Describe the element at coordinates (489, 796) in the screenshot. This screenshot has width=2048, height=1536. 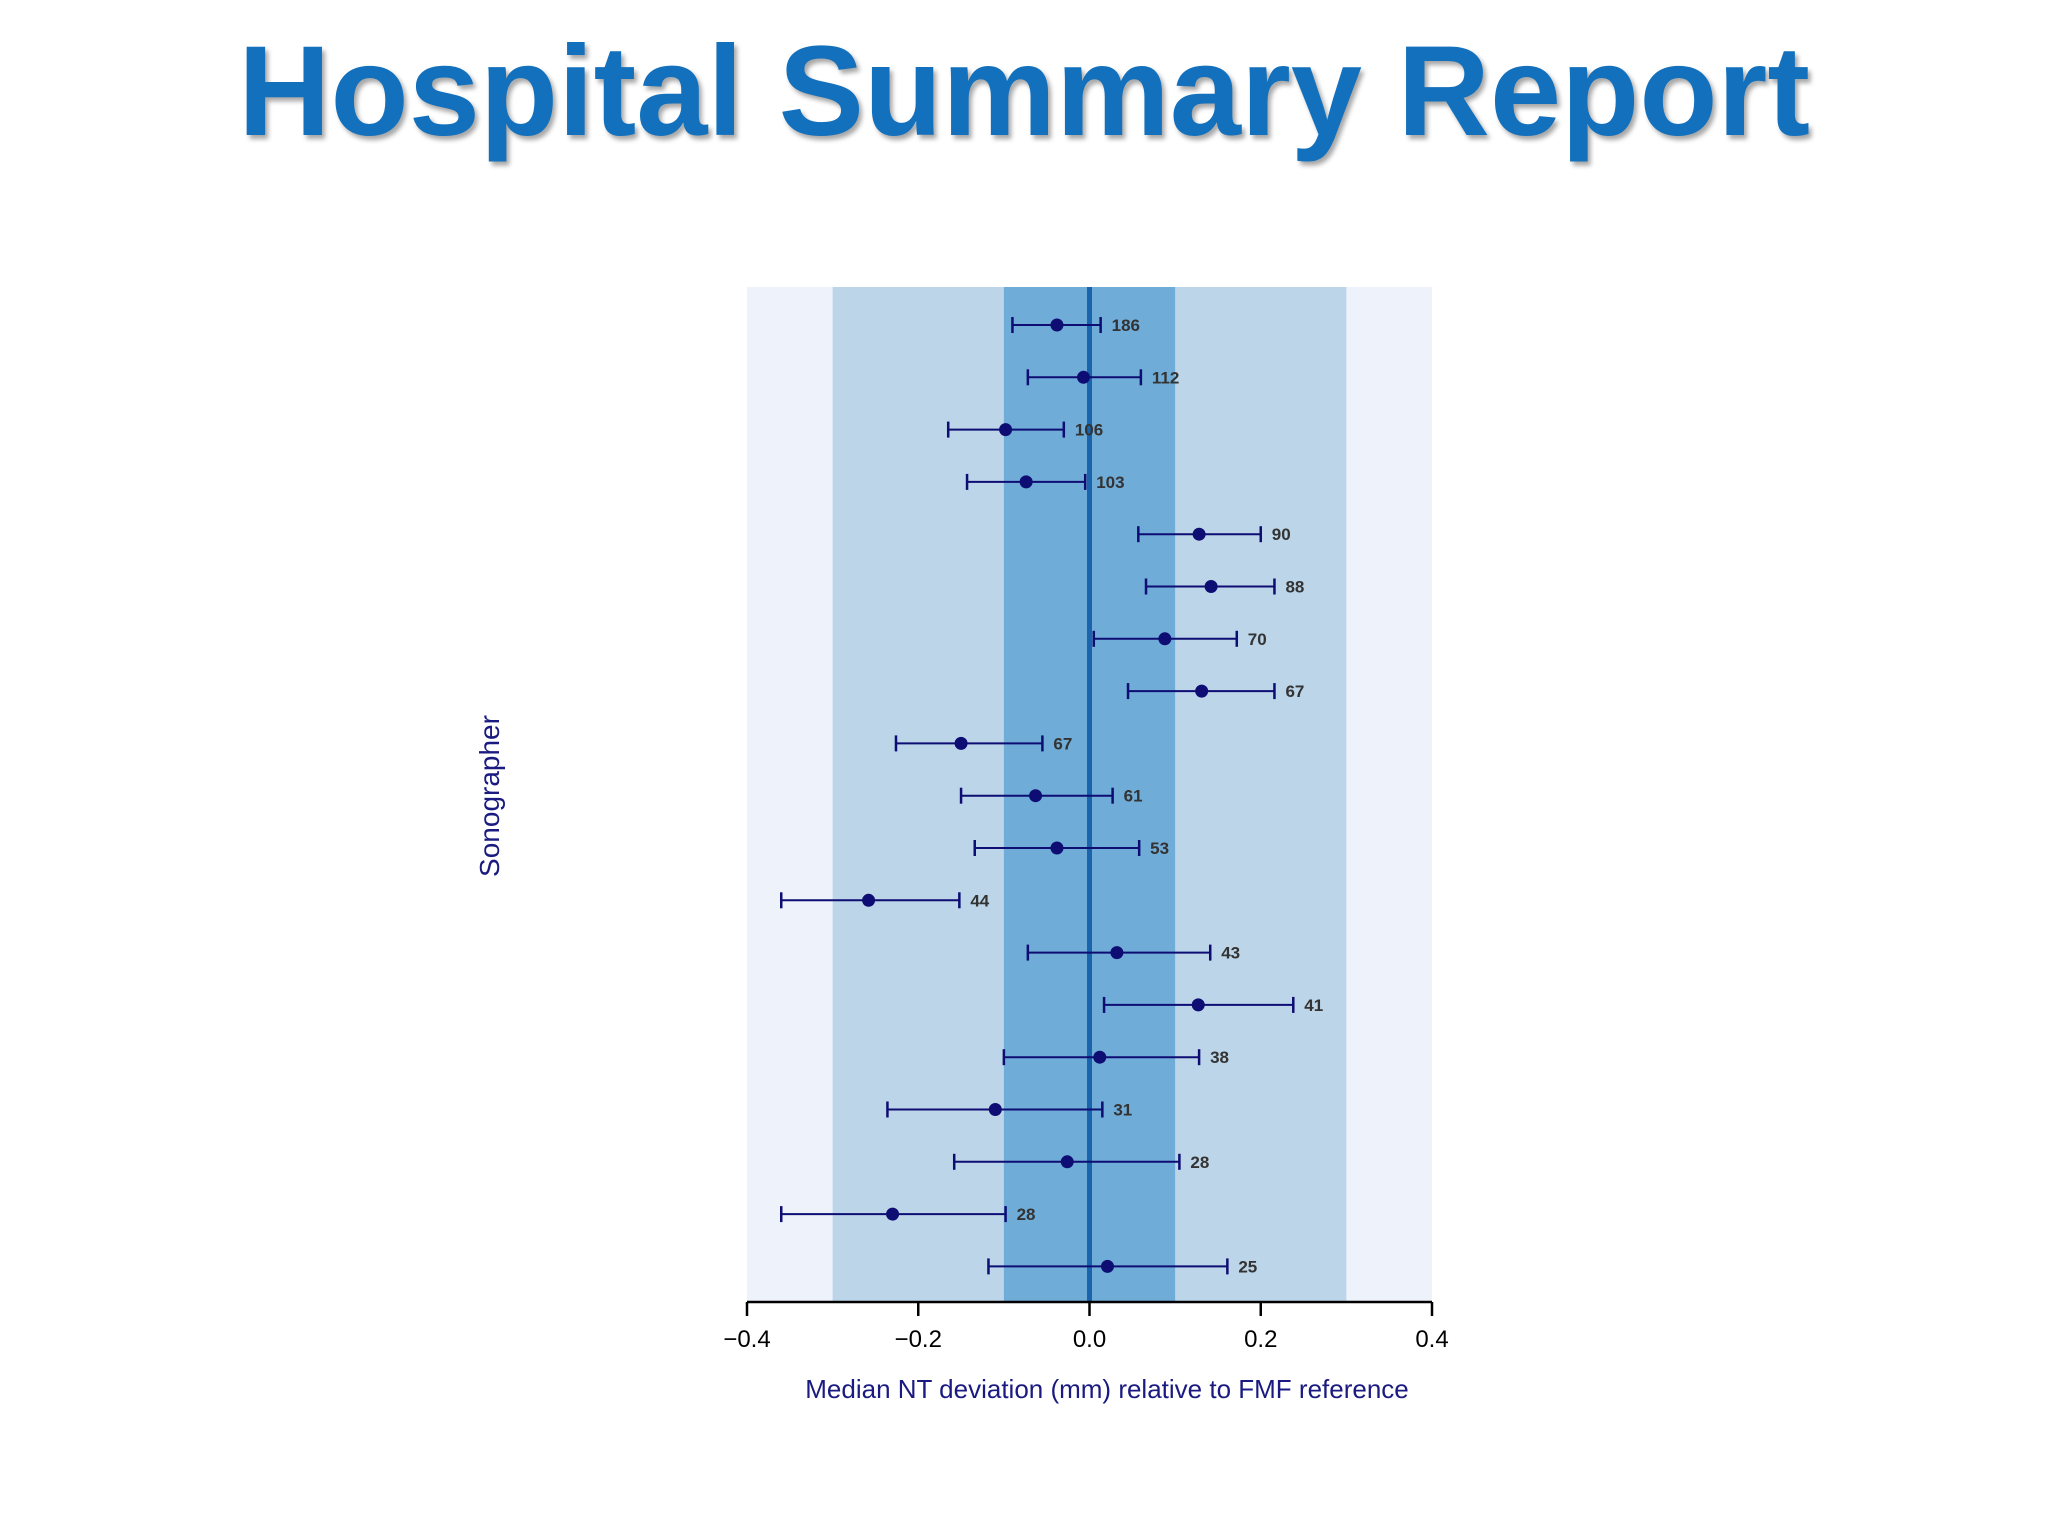
I see `y-axis-label: Sonographer` at that location.